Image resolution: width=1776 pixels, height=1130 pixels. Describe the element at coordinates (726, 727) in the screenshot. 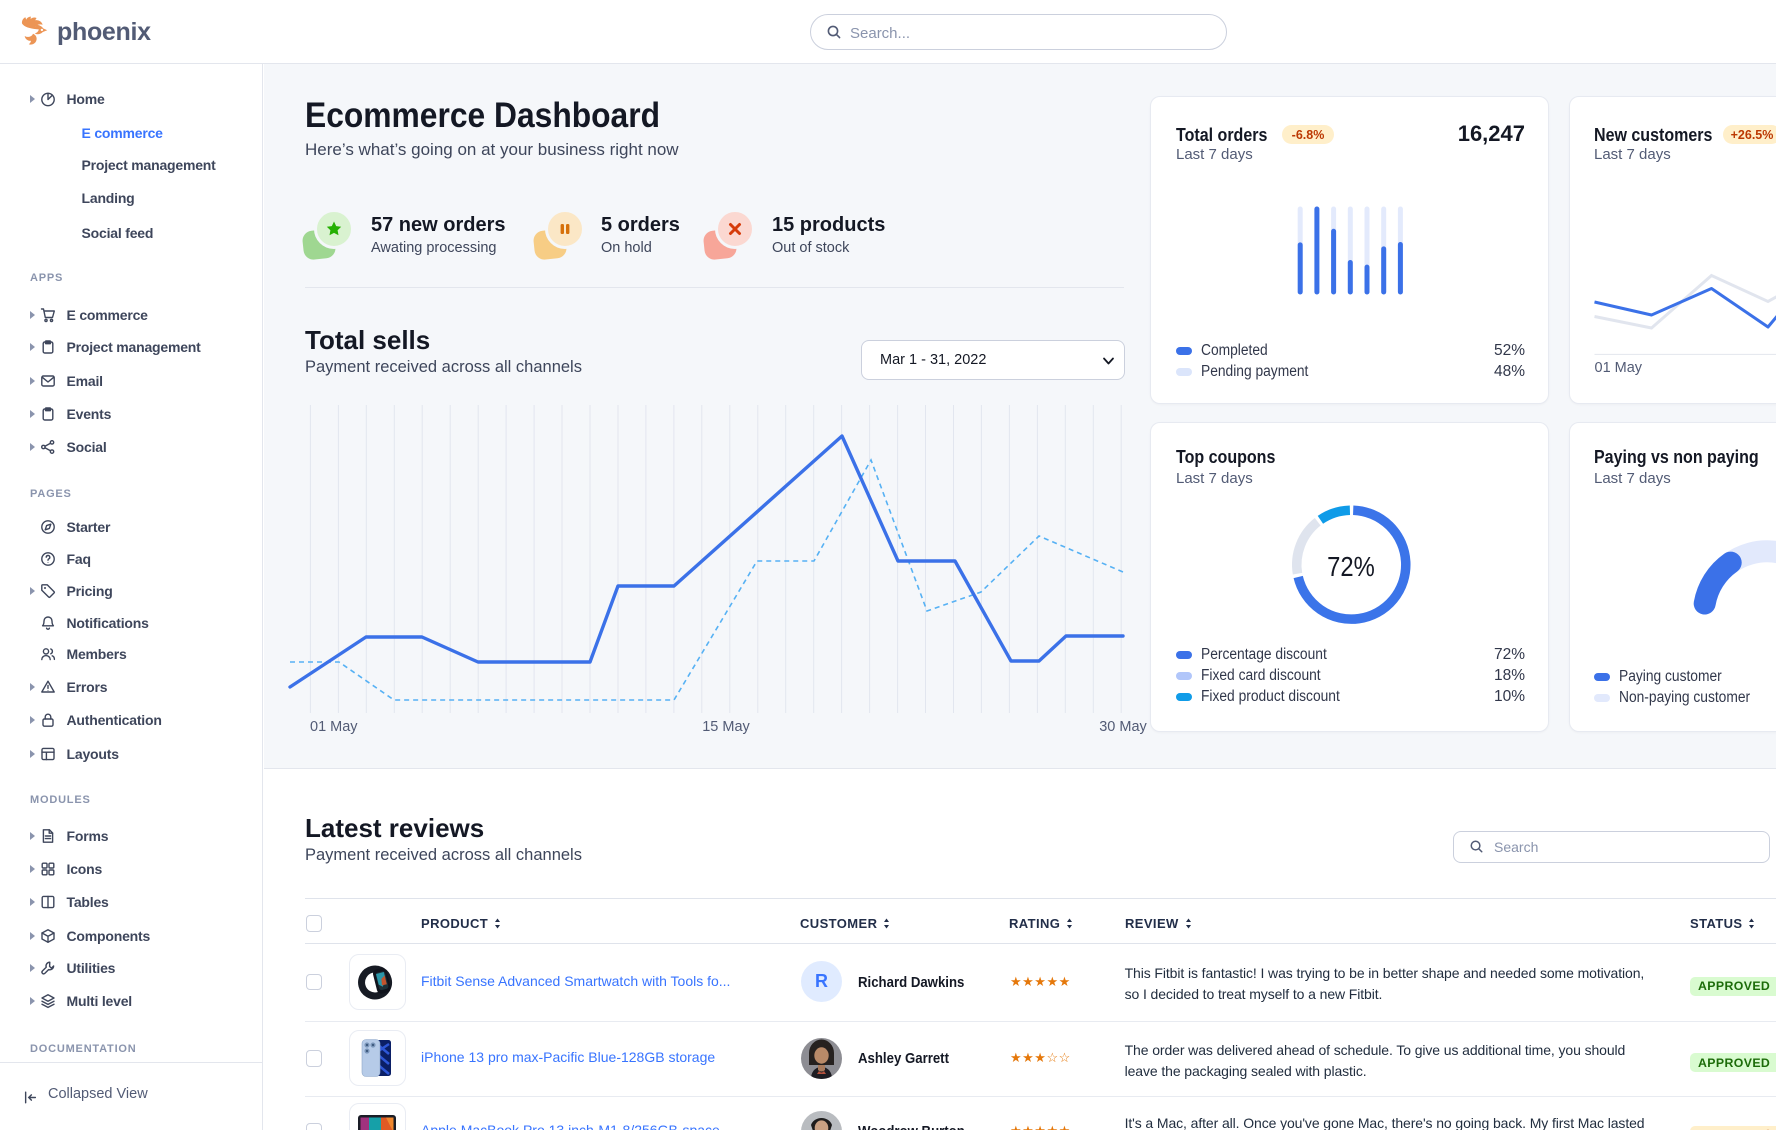

I see `svg-text: 15 May` at that location.